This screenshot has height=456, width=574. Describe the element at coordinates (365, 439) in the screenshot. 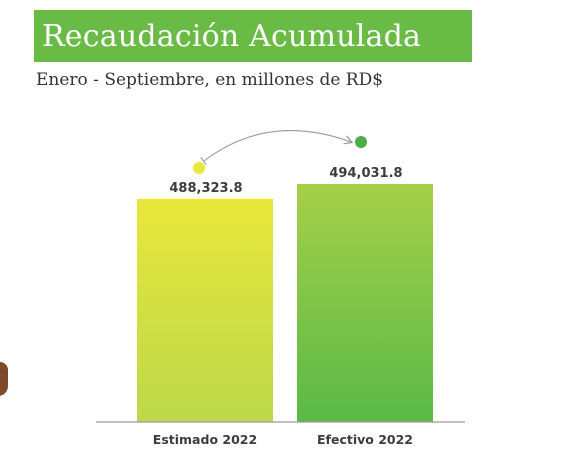

I see `tick-label-efectivo: Efectivo 2022` at that location.